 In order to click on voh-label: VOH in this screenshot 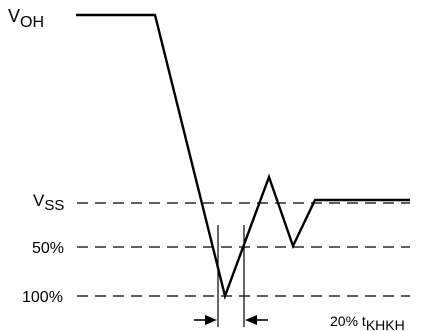, I will do `click(26, 18)`.